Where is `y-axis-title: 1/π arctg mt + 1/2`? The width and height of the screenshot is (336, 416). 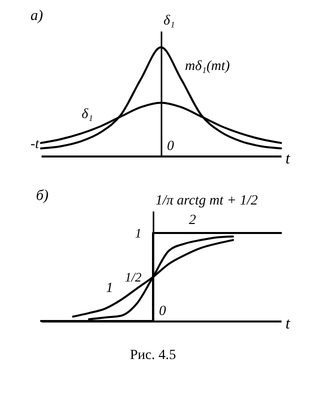
y-axis-title: 1/π arctg mt + 1/2 is located at coordinates (207, 201).